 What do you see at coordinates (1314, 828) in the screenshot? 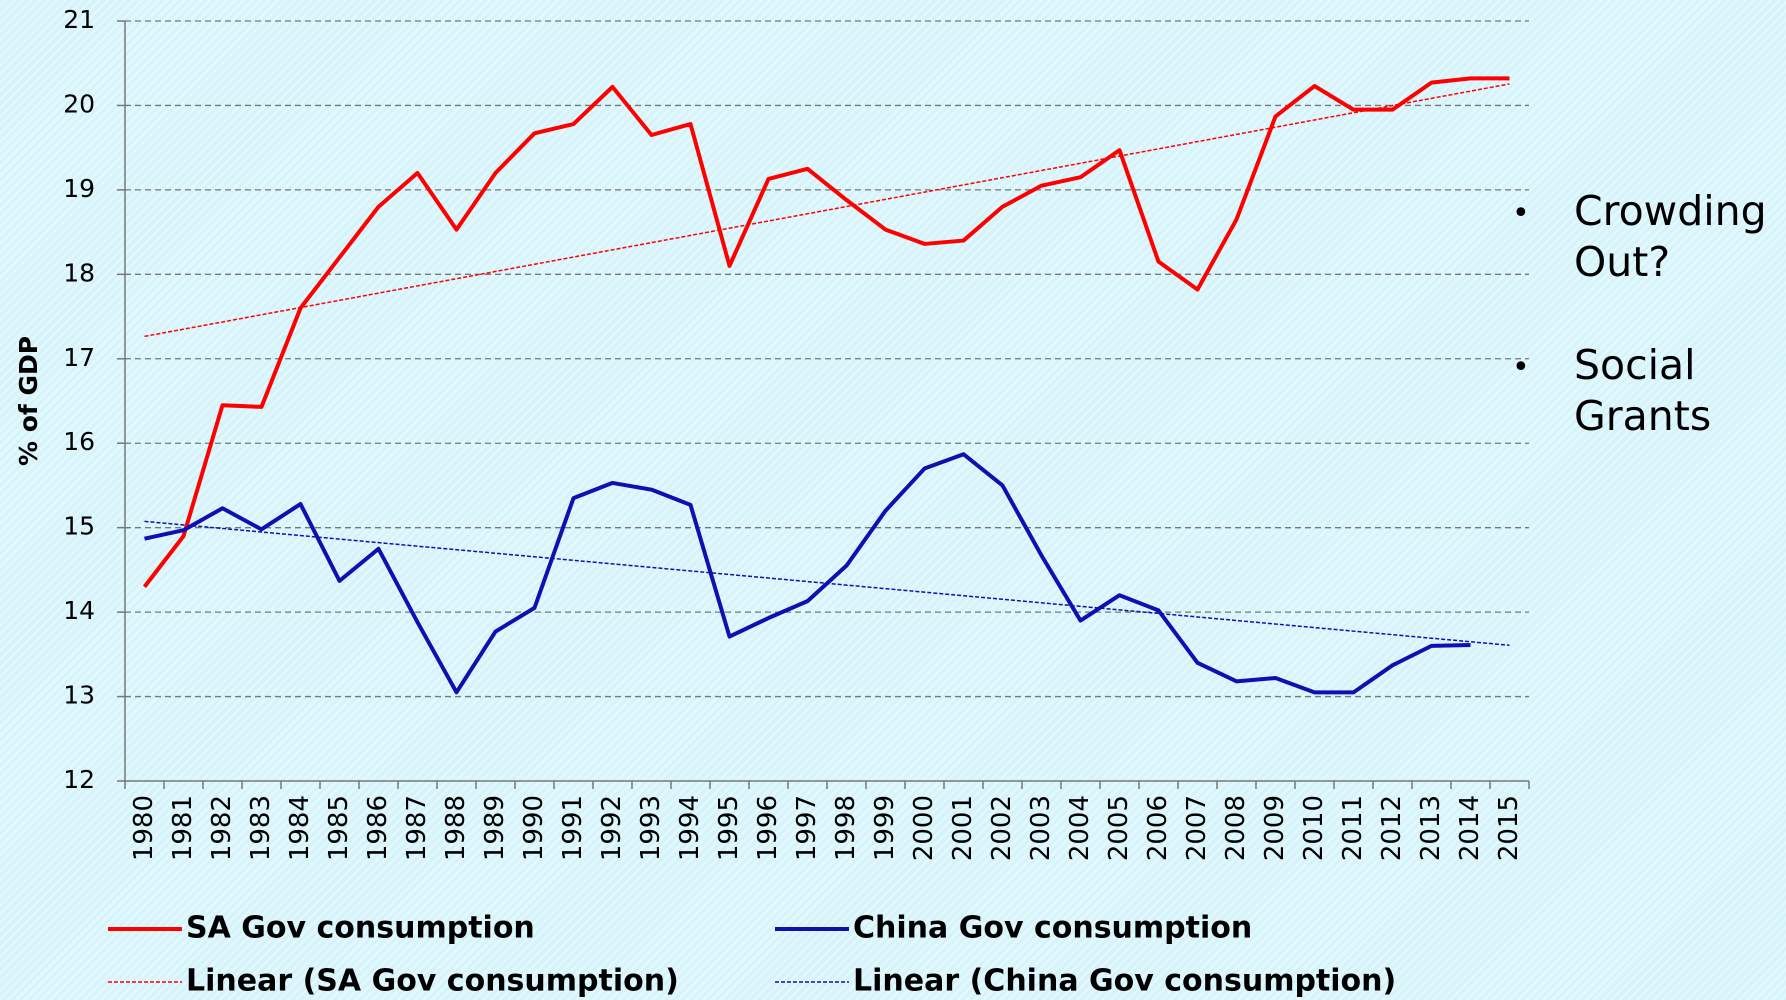
I see `x-tick-label: 2010` at bounding box center [1314, 828].